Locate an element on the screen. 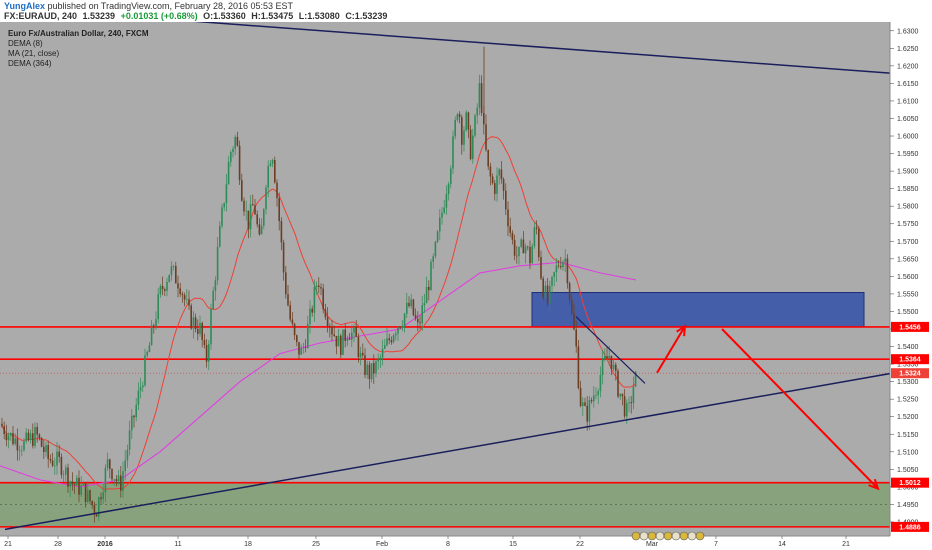  support-zone is located at coordinates (445, 504).